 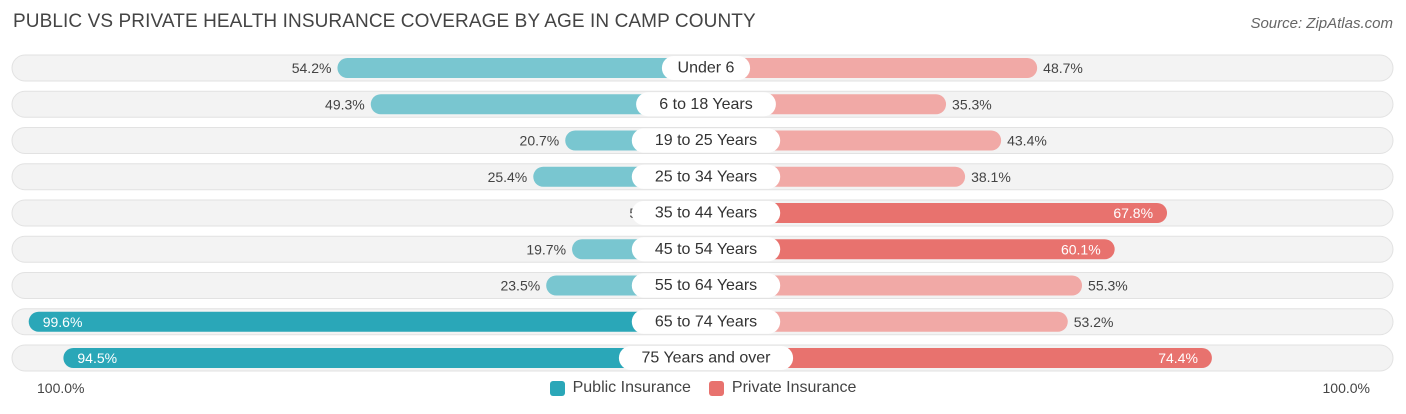 What do you see at coordinates (1346, 388) in the screenshot?
I see `axis-right-label: 100.0%` at bounding box center [1346, 388].